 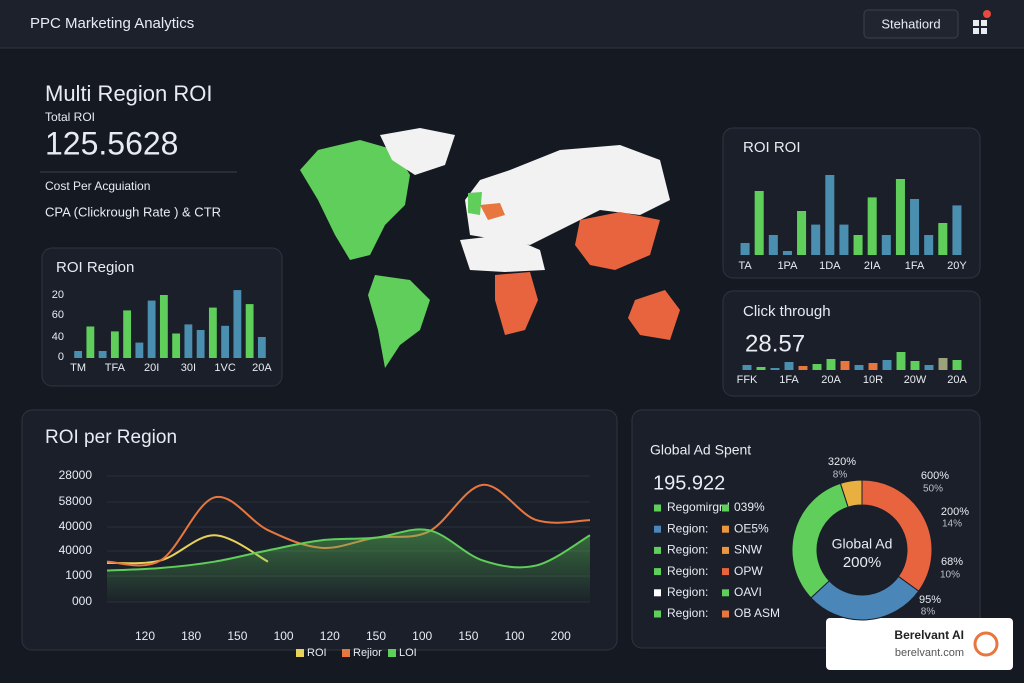 What do you see at coordinates (97, 186) in the screenshot?
I see `kpi-line: Cost Per Acguiation` at bounding box center [97, 186].